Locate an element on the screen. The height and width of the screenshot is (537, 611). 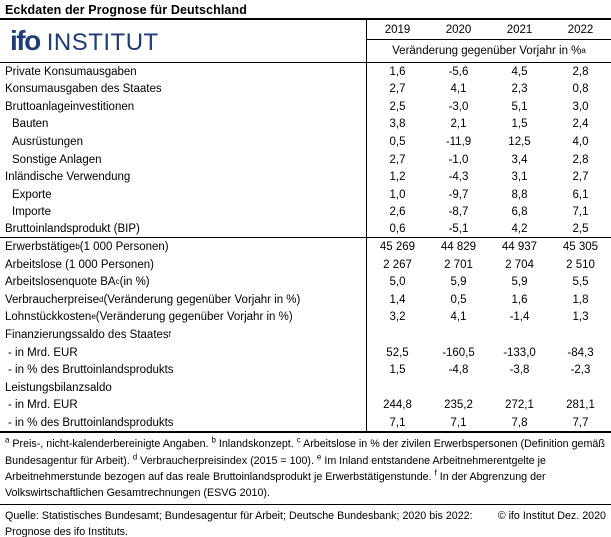
row-label: Exporte is located at coordinates (183, 194).